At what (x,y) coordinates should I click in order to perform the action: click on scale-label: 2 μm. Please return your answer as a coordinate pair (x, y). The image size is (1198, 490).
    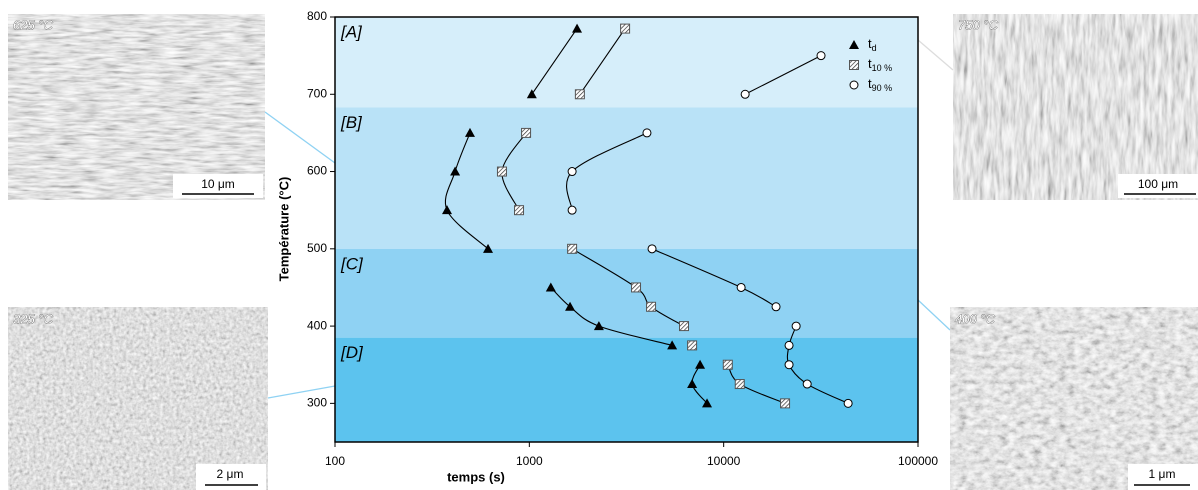
    Looking at the image, I should click on (230, 474).